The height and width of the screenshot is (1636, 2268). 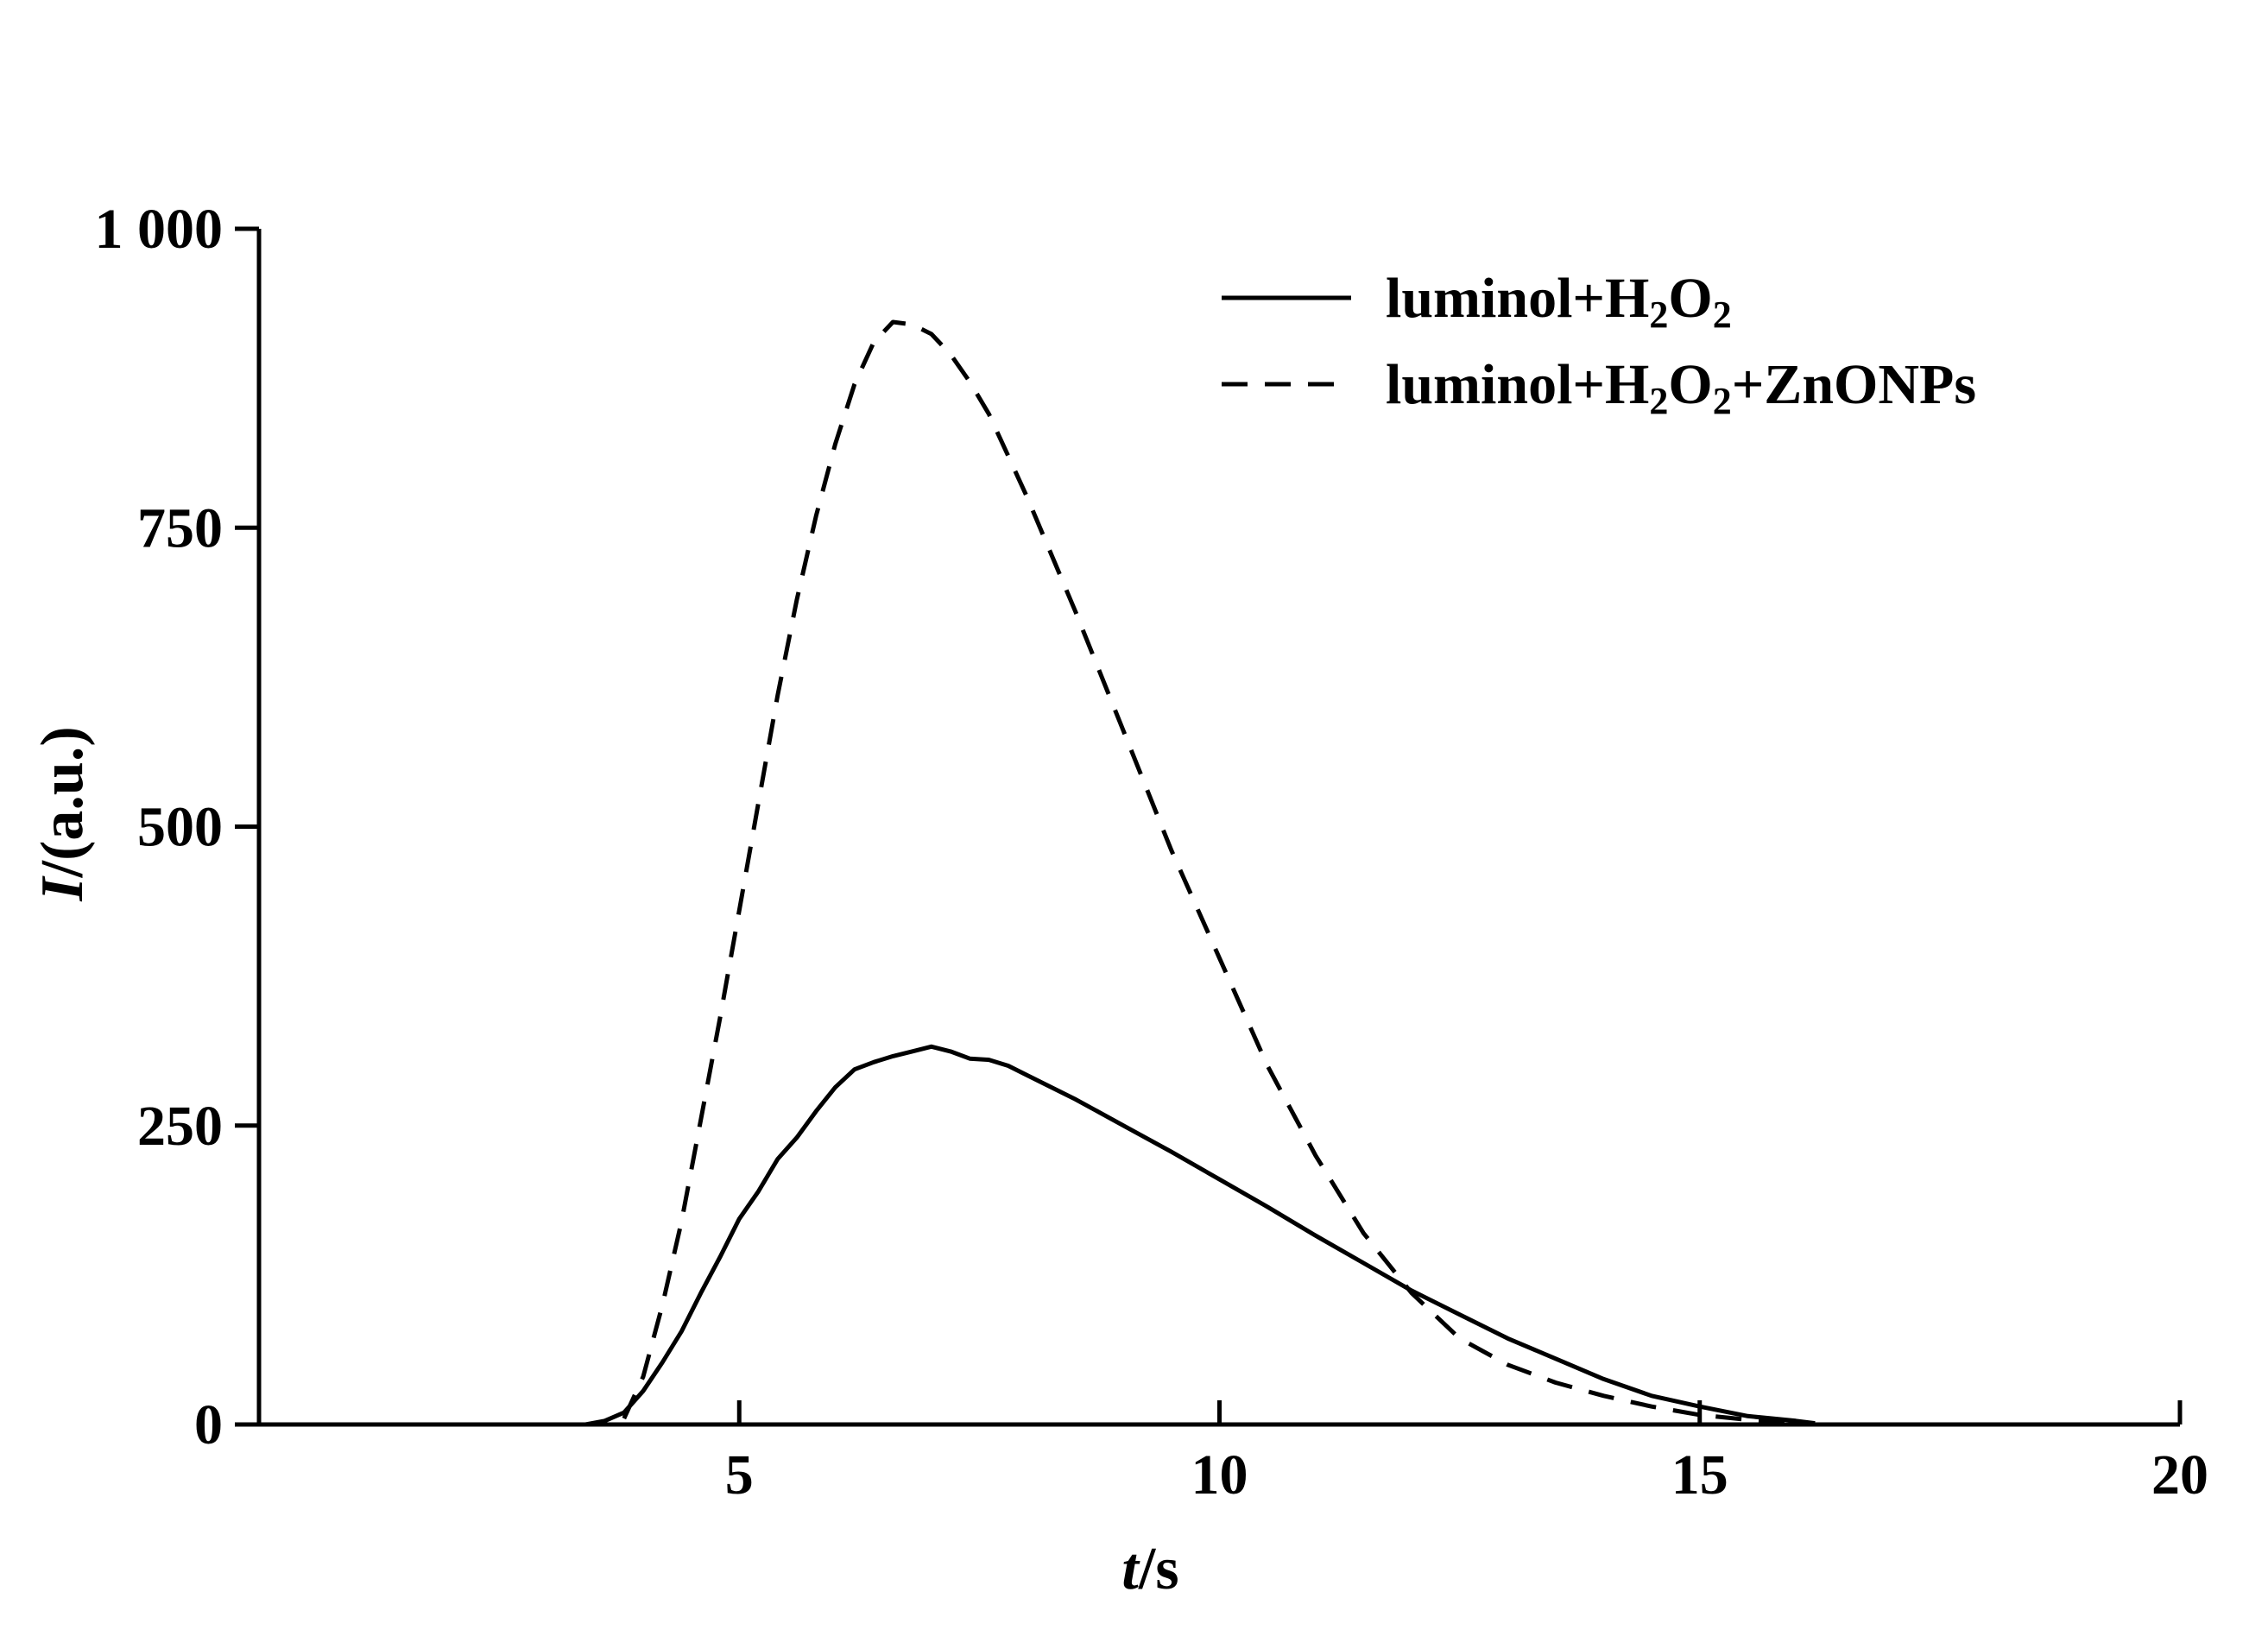 What do you see at coordinates (208, 1425) in the screenshot?
I see `y-tick-label: 0` at bounding box center [208, 1425].